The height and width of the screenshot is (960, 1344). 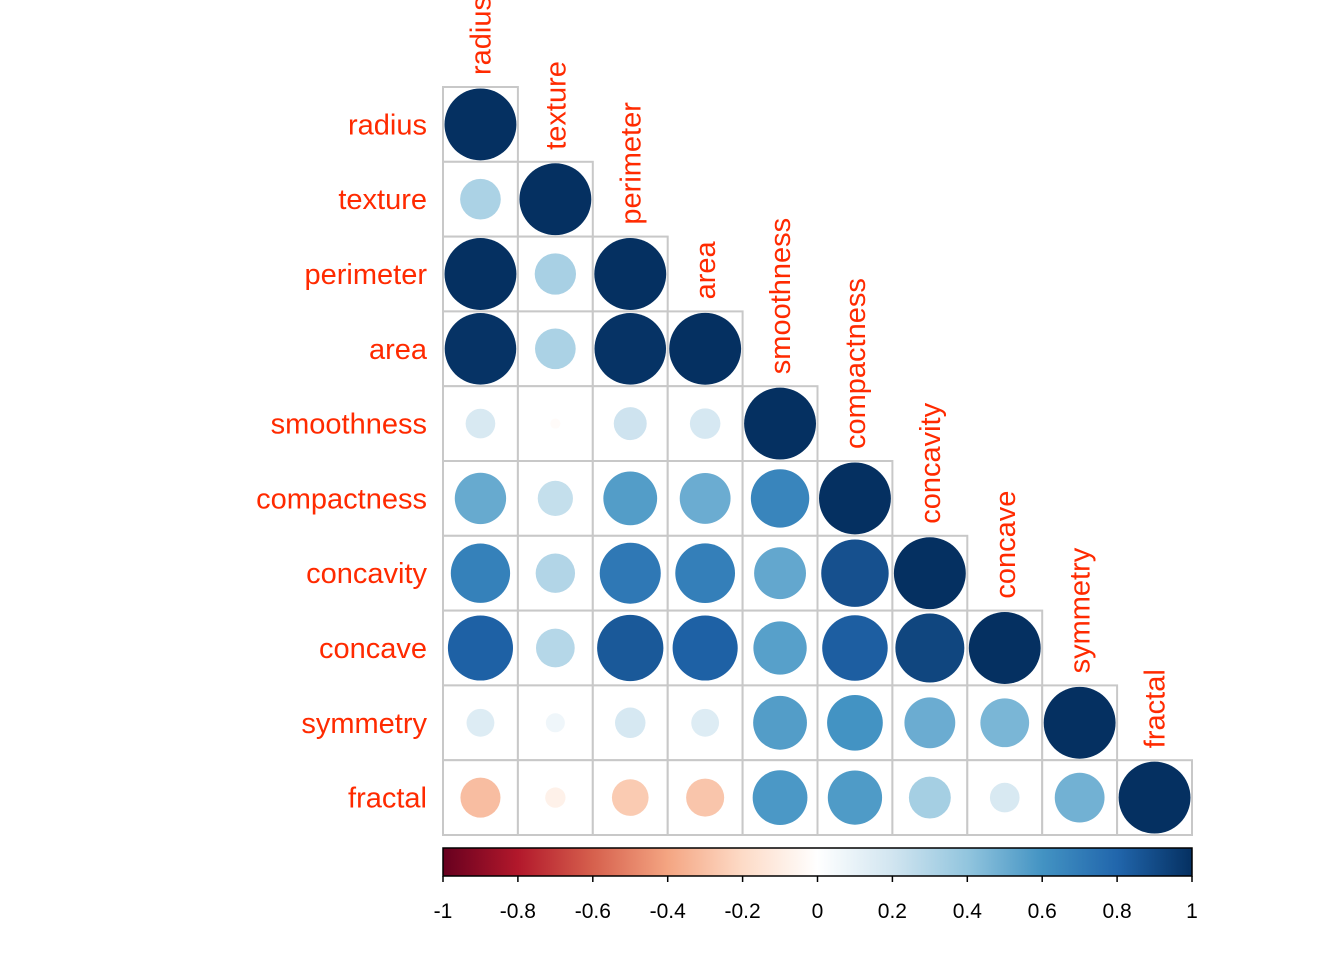 What do you see at coordinates (631, 163) in the screenshot?
I see `column-label-perimeter: perimeter` at bounding box center [631, 163].